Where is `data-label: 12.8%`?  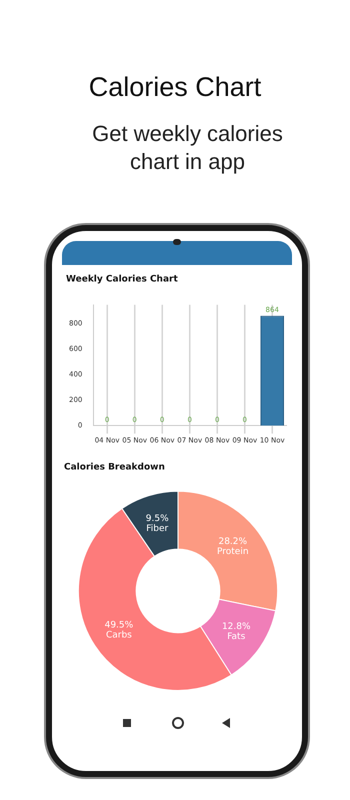
data-label: 12.8% is located at coordinates (236, 627).